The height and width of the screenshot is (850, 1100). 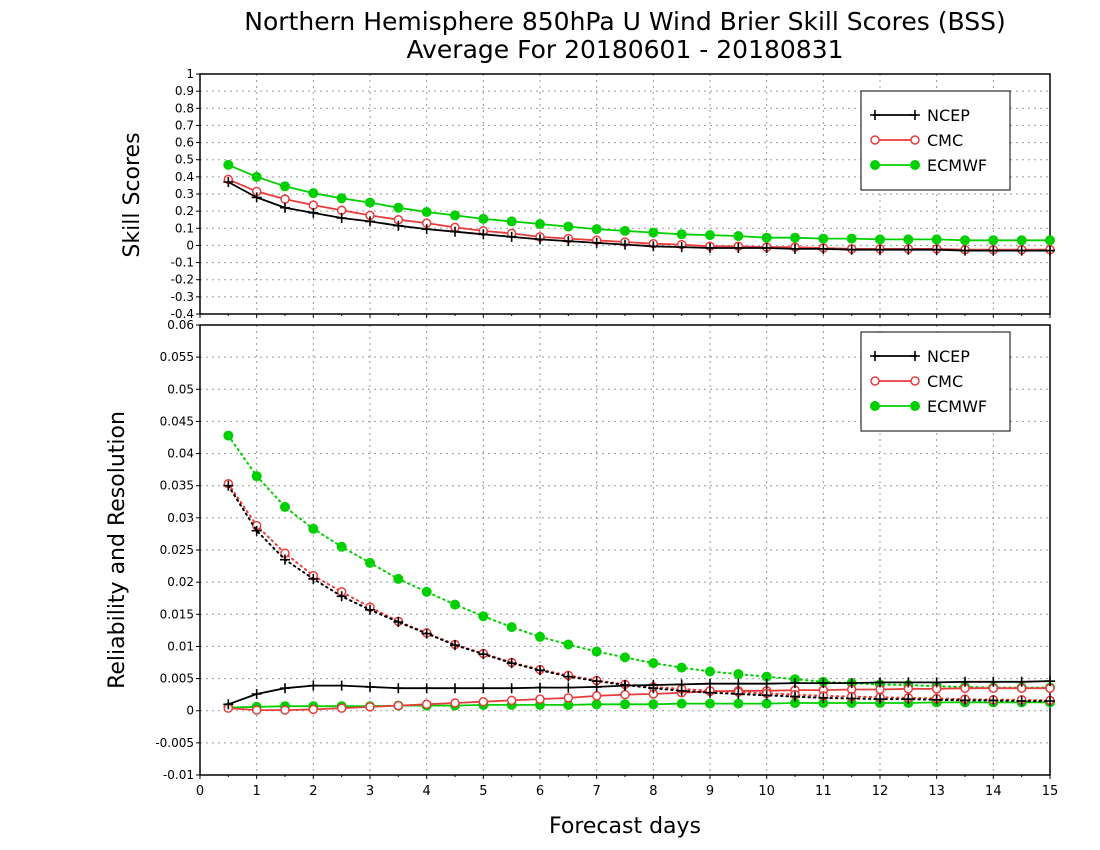 I want to click on x-axis-label: Forecast days, so click(x=625, y=826).